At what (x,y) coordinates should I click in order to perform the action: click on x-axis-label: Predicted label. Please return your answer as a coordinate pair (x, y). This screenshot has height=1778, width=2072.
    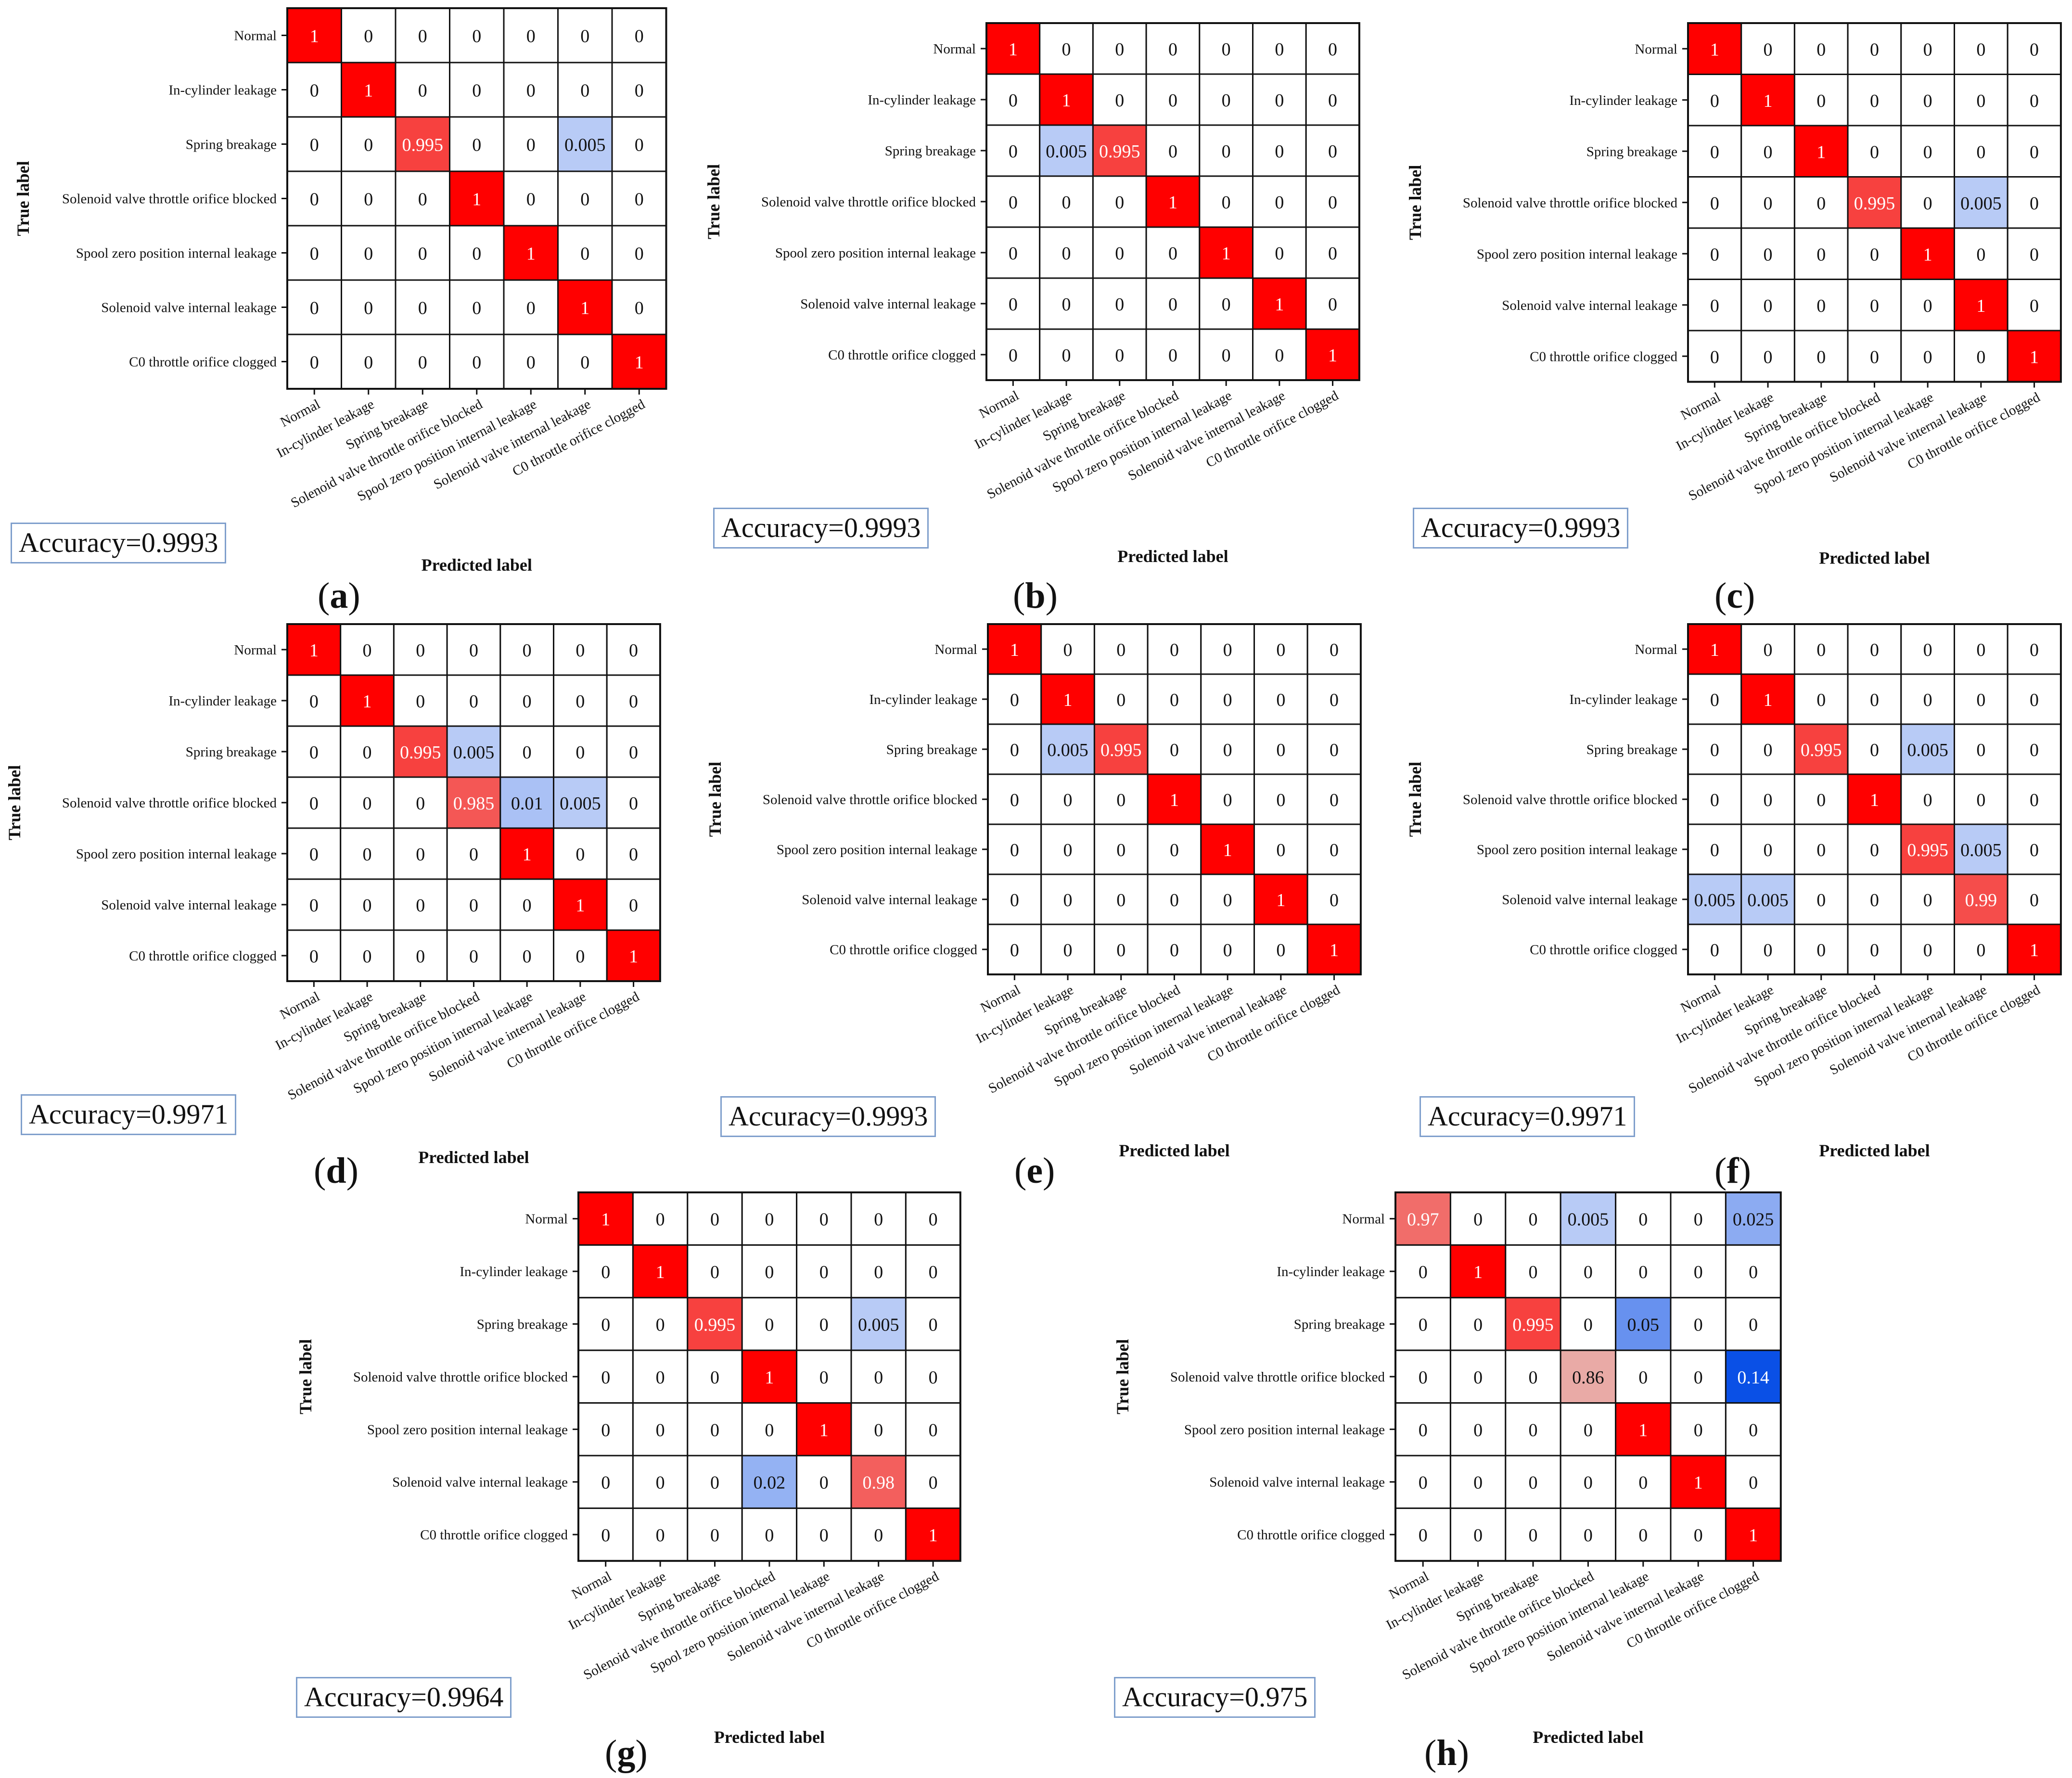
    Looking at the image, I should click on (1172, 557).